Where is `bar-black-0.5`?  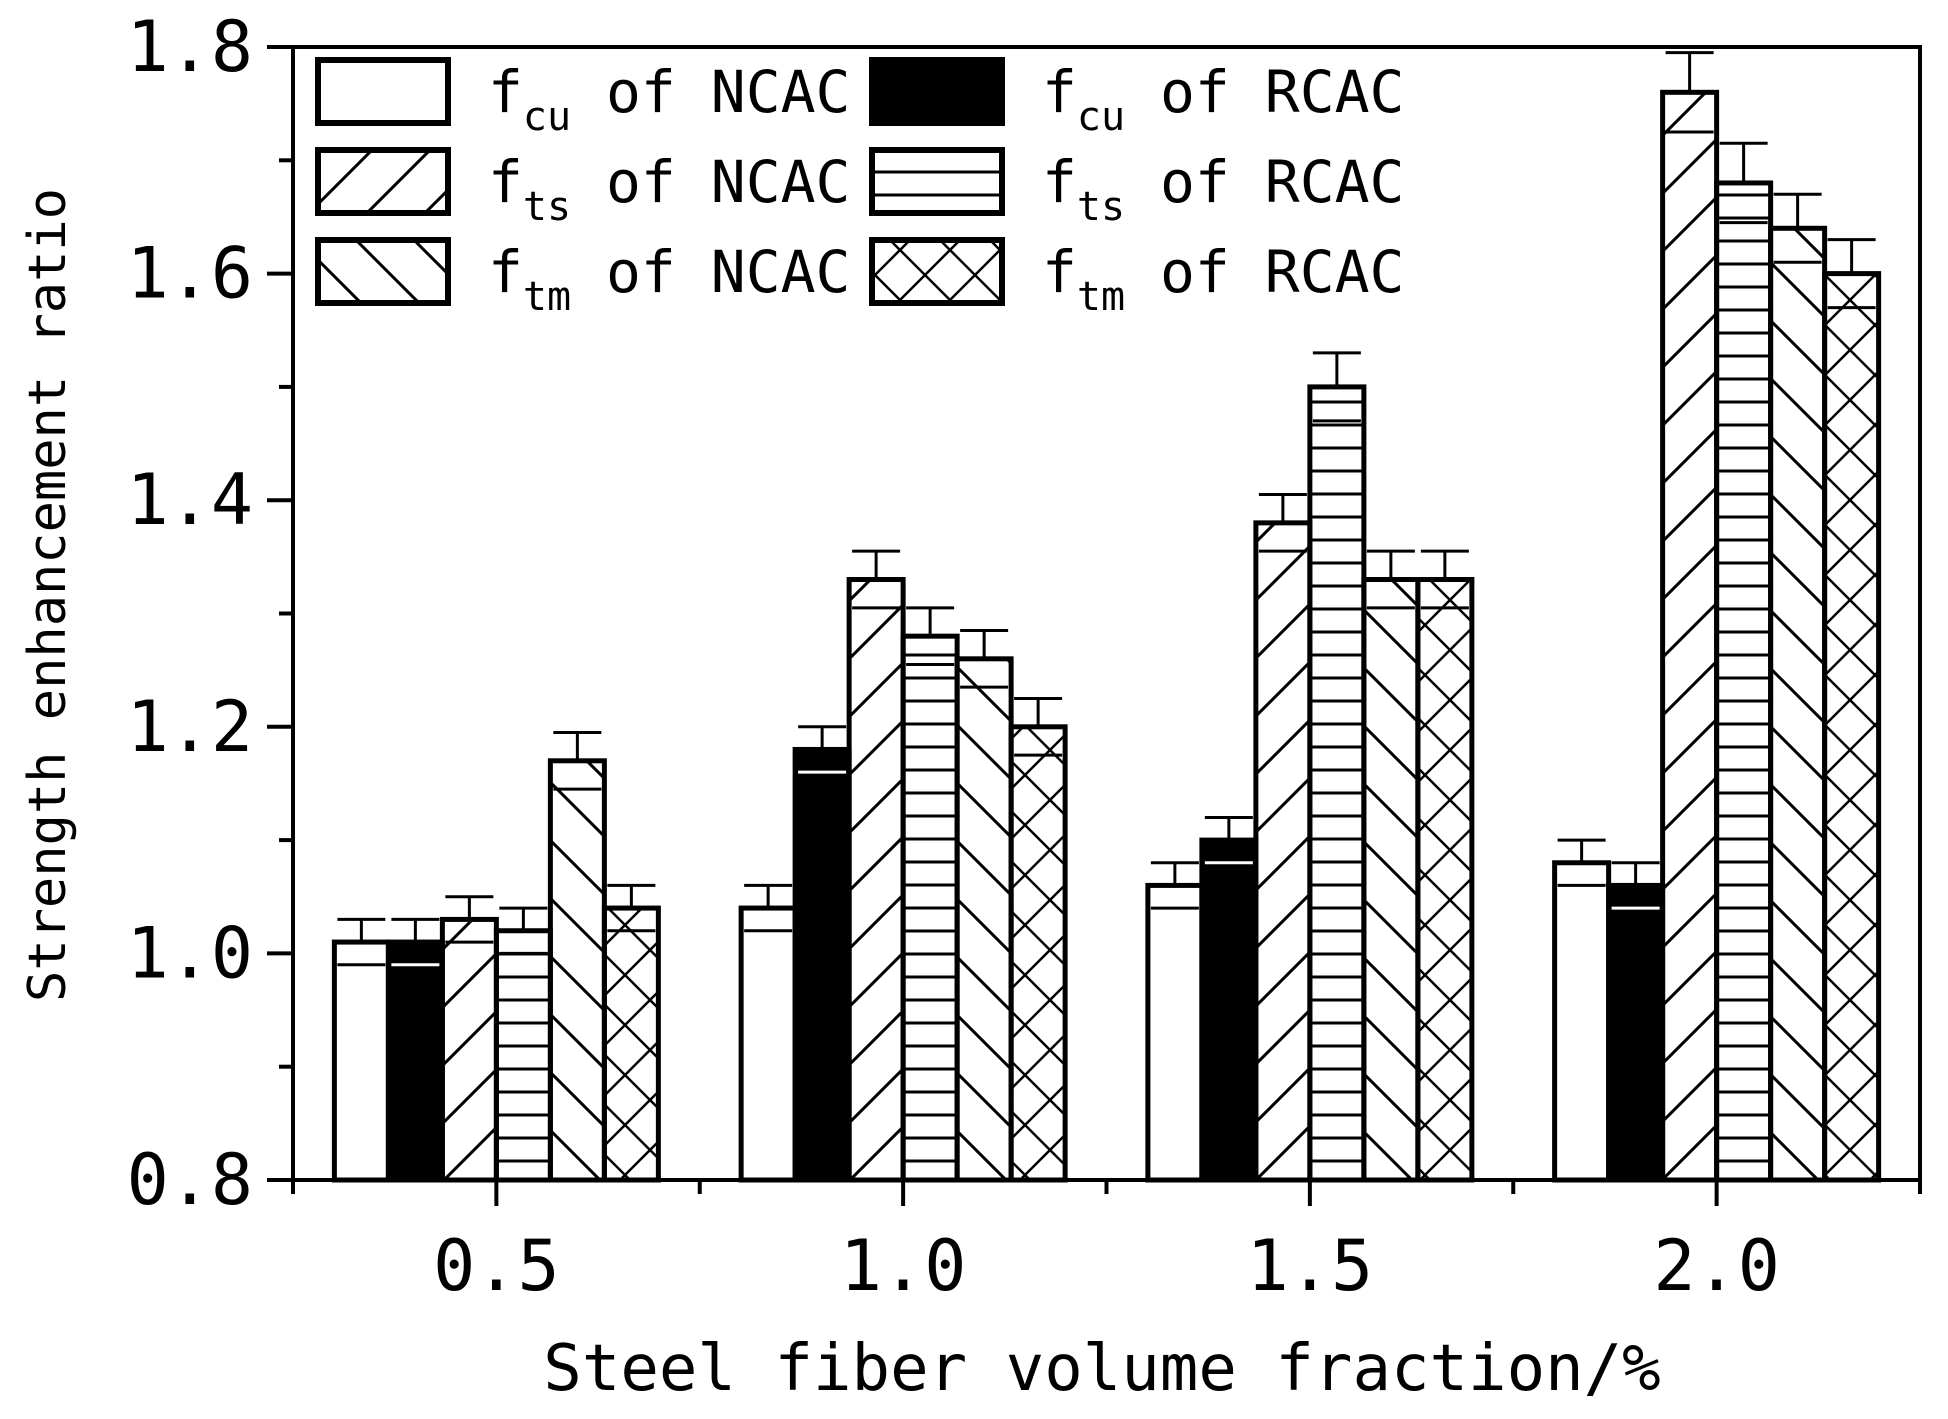 bar-black-0.5 is located at coordinates (415, 1061).